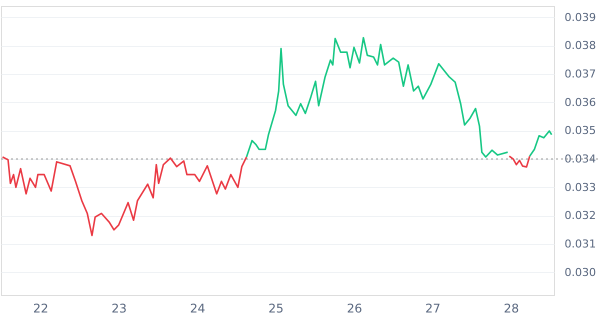  I want to click on y-tick-label: 0.038, so click(580, 45).